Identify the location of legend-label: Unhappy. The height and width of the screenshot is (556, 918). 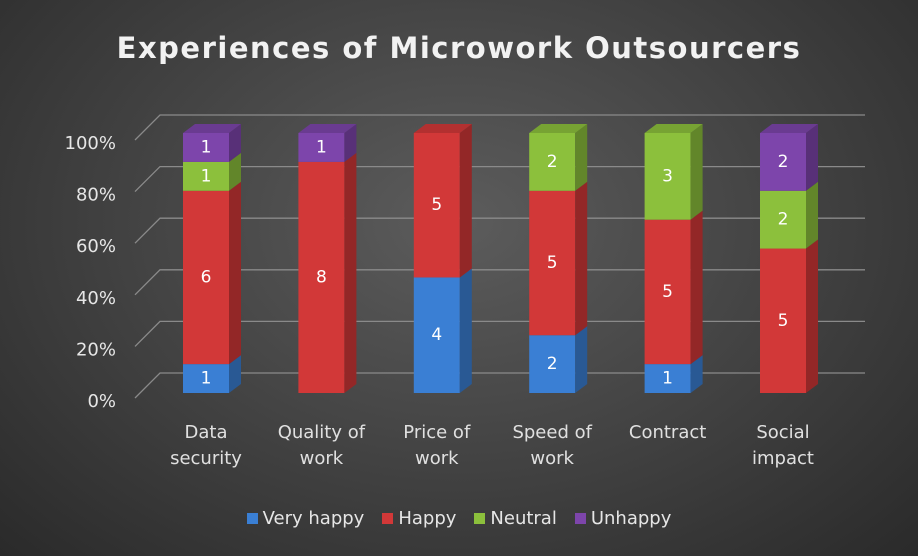
(631, 518).